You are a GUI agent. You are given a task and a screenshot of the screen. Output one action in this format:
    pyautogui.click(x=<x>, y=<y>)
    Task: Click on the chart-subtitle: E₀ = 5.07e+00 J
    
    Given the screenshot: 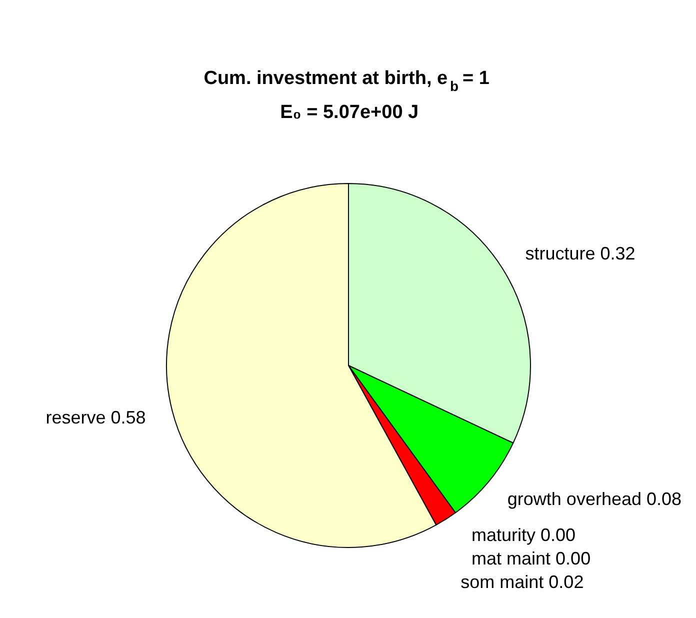 What is the action you would take?
    pyautogui.click(x=349, y=112)
    